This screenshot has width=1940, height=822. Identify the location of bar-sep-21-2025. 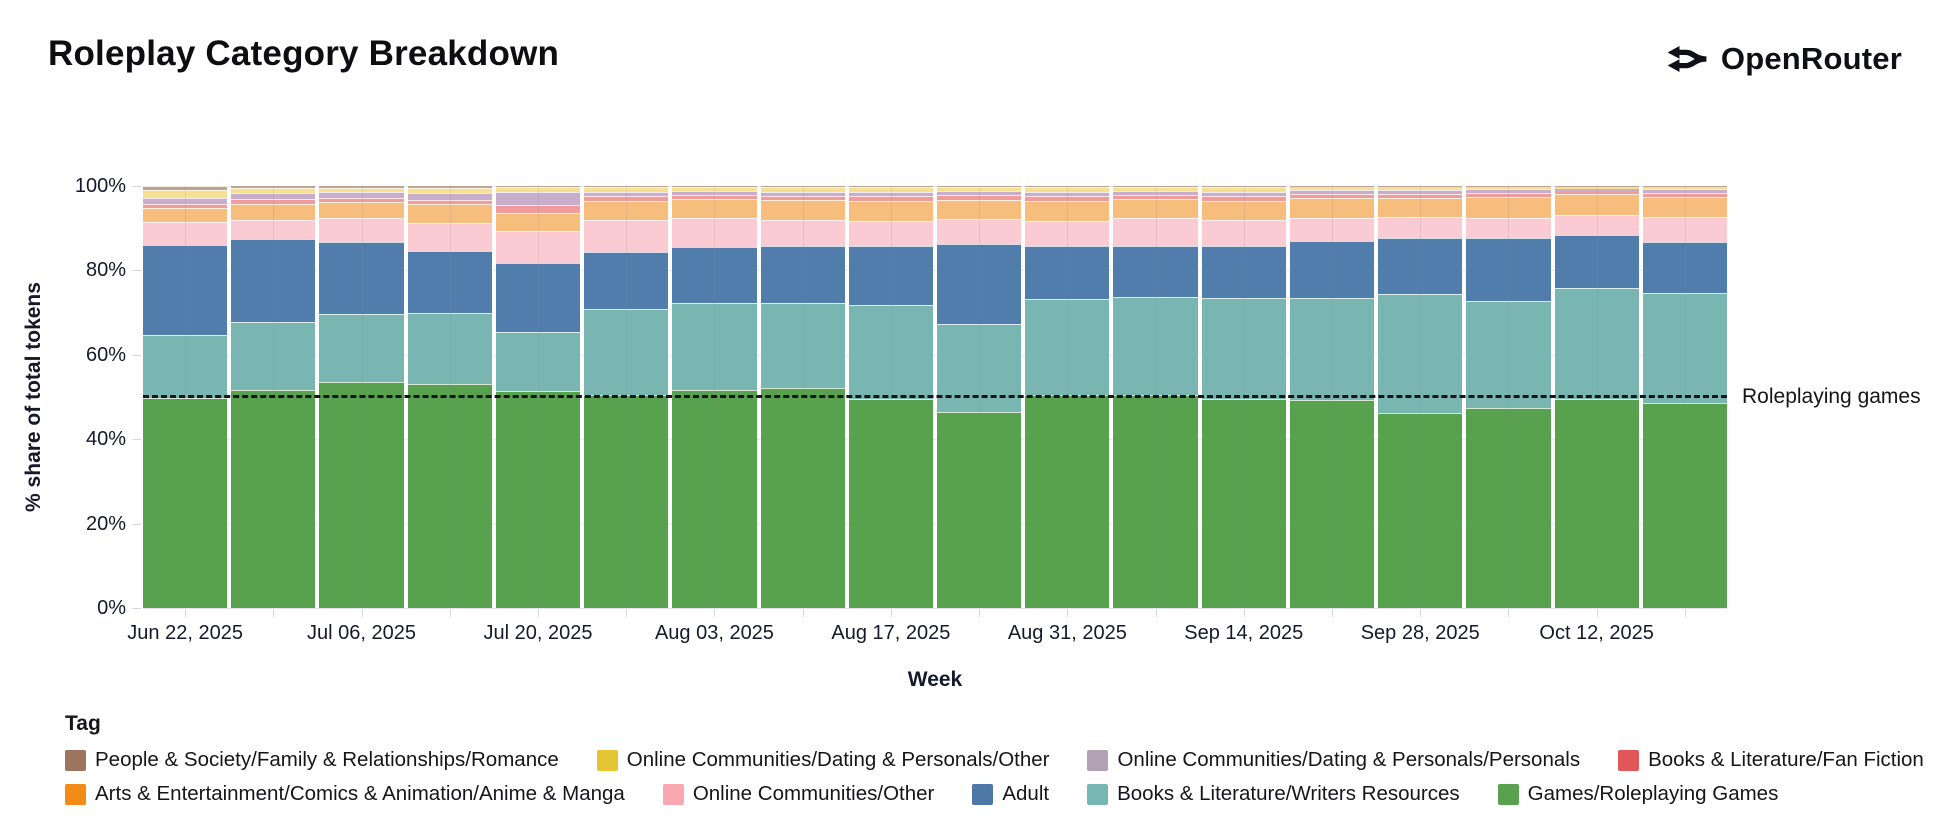
(1332, 397).